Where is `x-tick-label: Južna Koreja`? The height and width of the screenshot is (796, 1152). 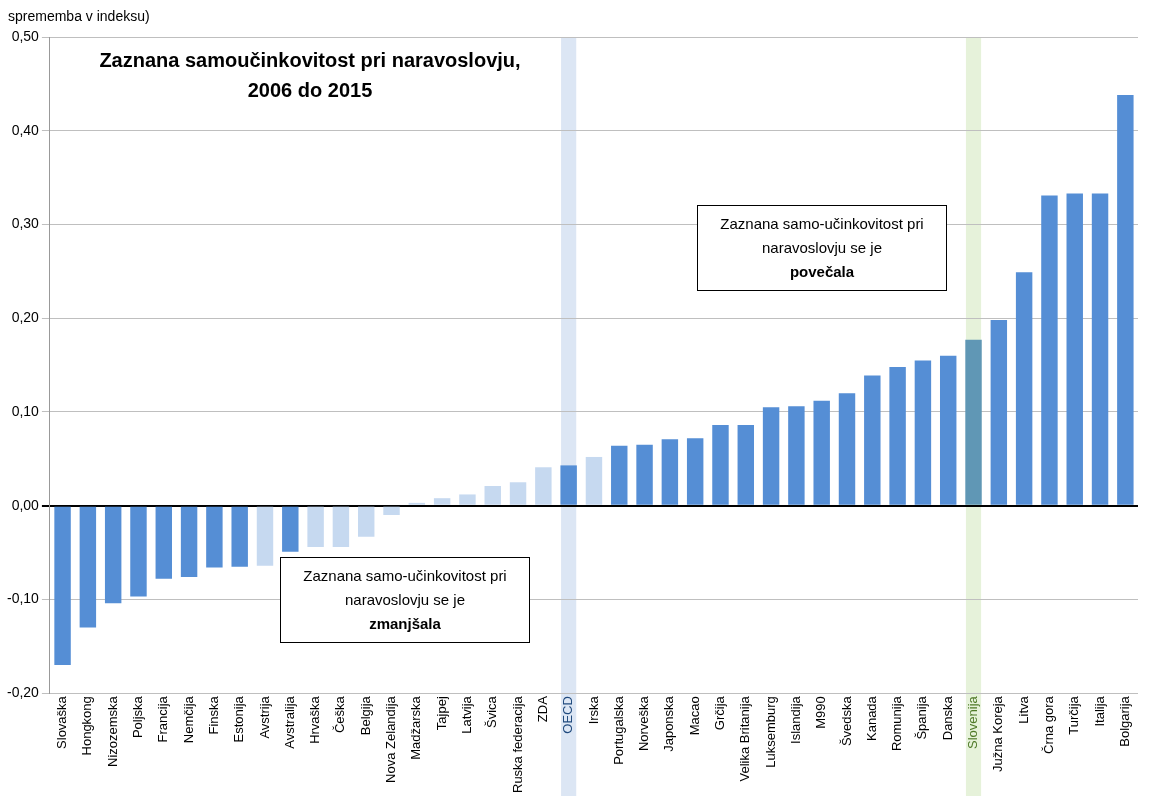 x-tick-label: Južna Koreja is located at coordinates (998, 734).